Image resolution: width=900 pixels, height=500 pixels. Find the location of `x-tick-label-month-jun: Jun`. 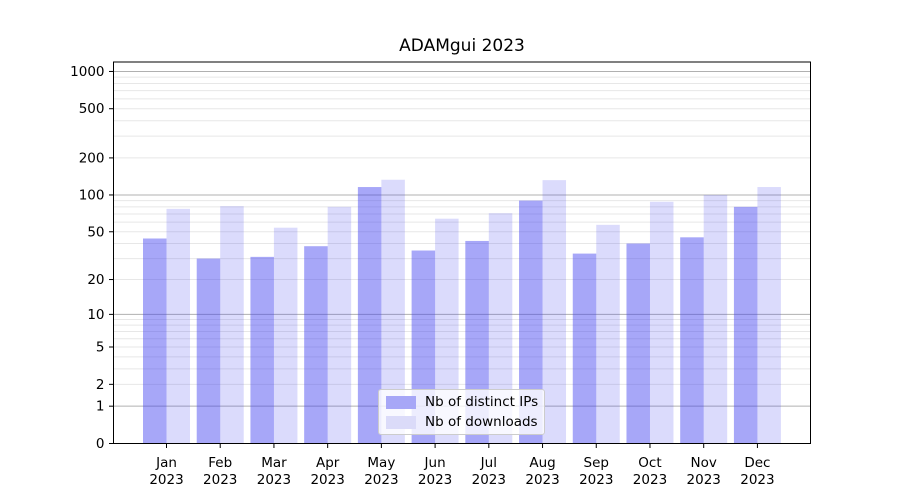

x-tick-label-month-jun: Jun is located at coordinates (435, 463).